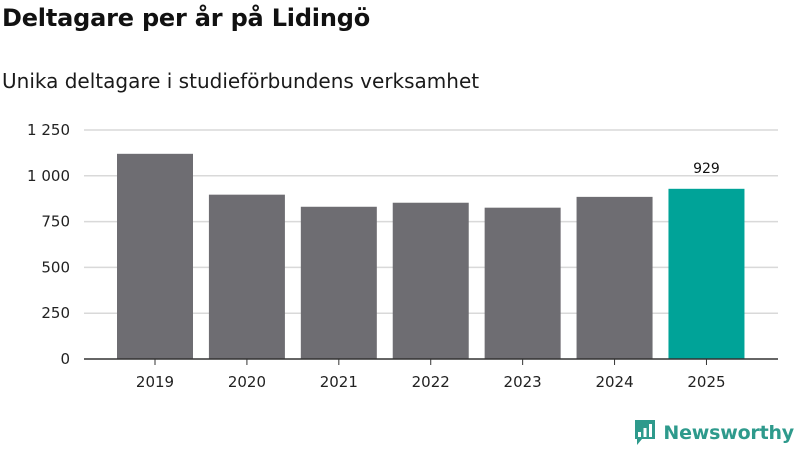 The width and height of the screenshot is (800, 450). What do you see at coordinates (338, 282) in the screenshot?
I see `bar-2021` at bounding box center [338, 282].